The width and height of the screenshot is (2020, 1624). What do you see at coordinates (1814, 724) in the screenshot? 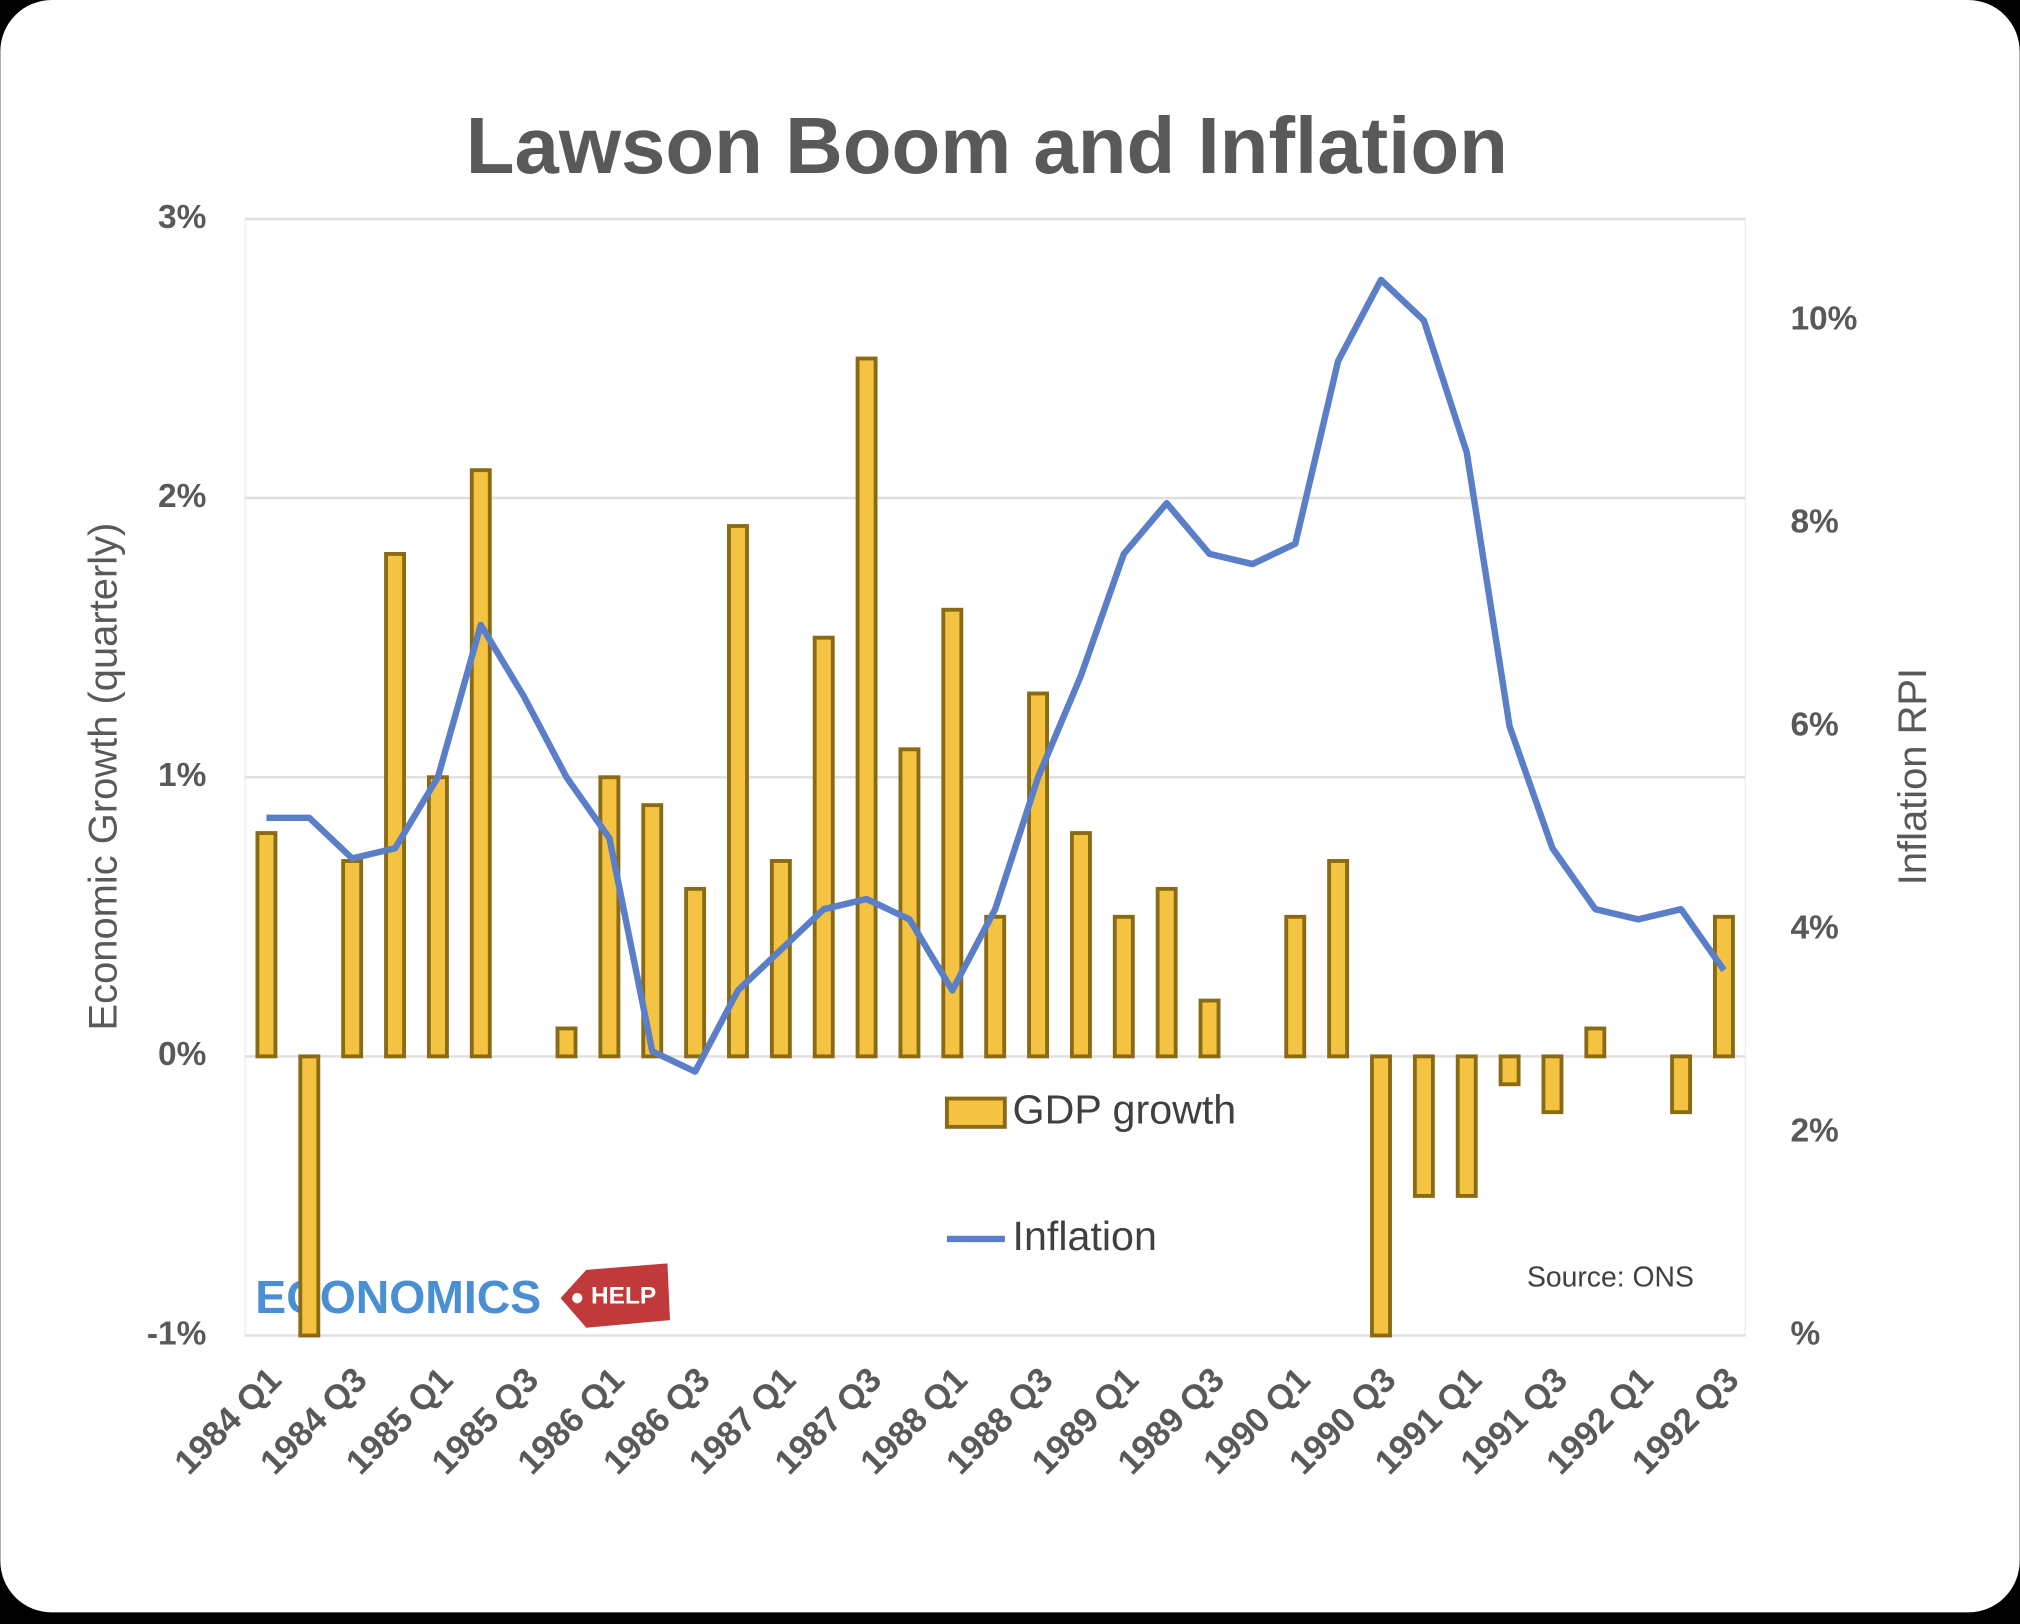
I see `y2-tick-label: 6%` at bounding box center [1814, 724].